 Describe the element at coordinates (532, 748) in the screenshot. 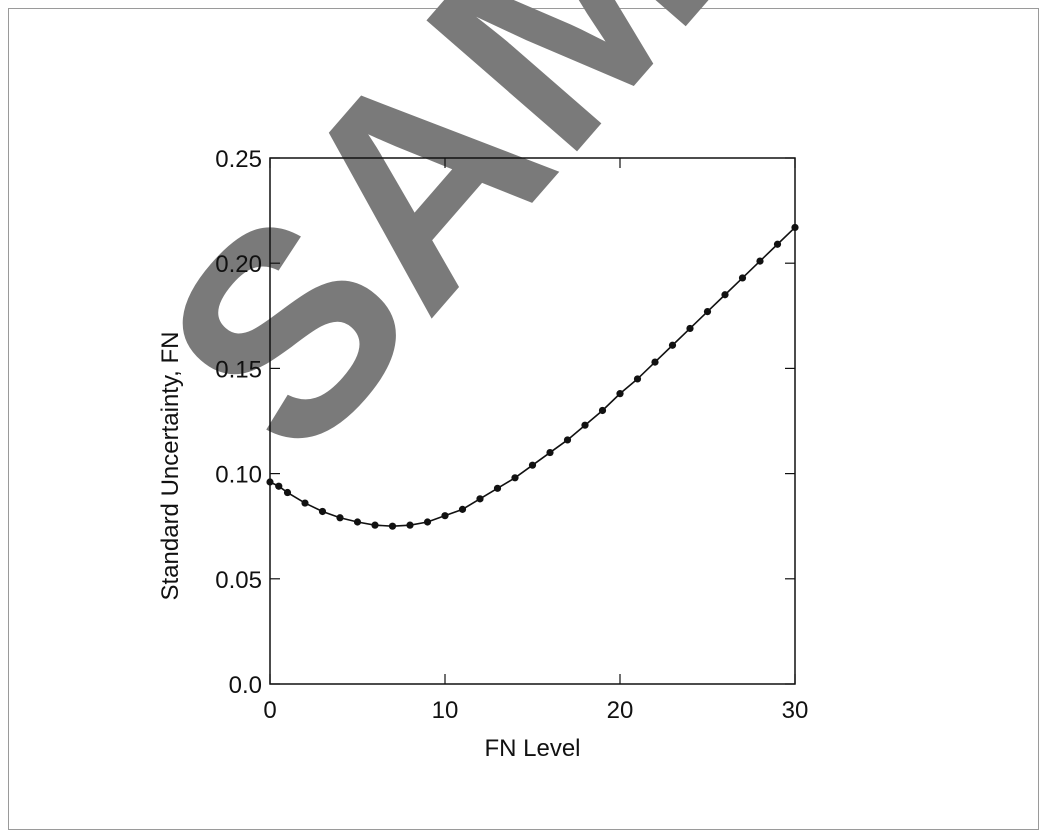

I see `x-axis-label: FN Level` at that location.